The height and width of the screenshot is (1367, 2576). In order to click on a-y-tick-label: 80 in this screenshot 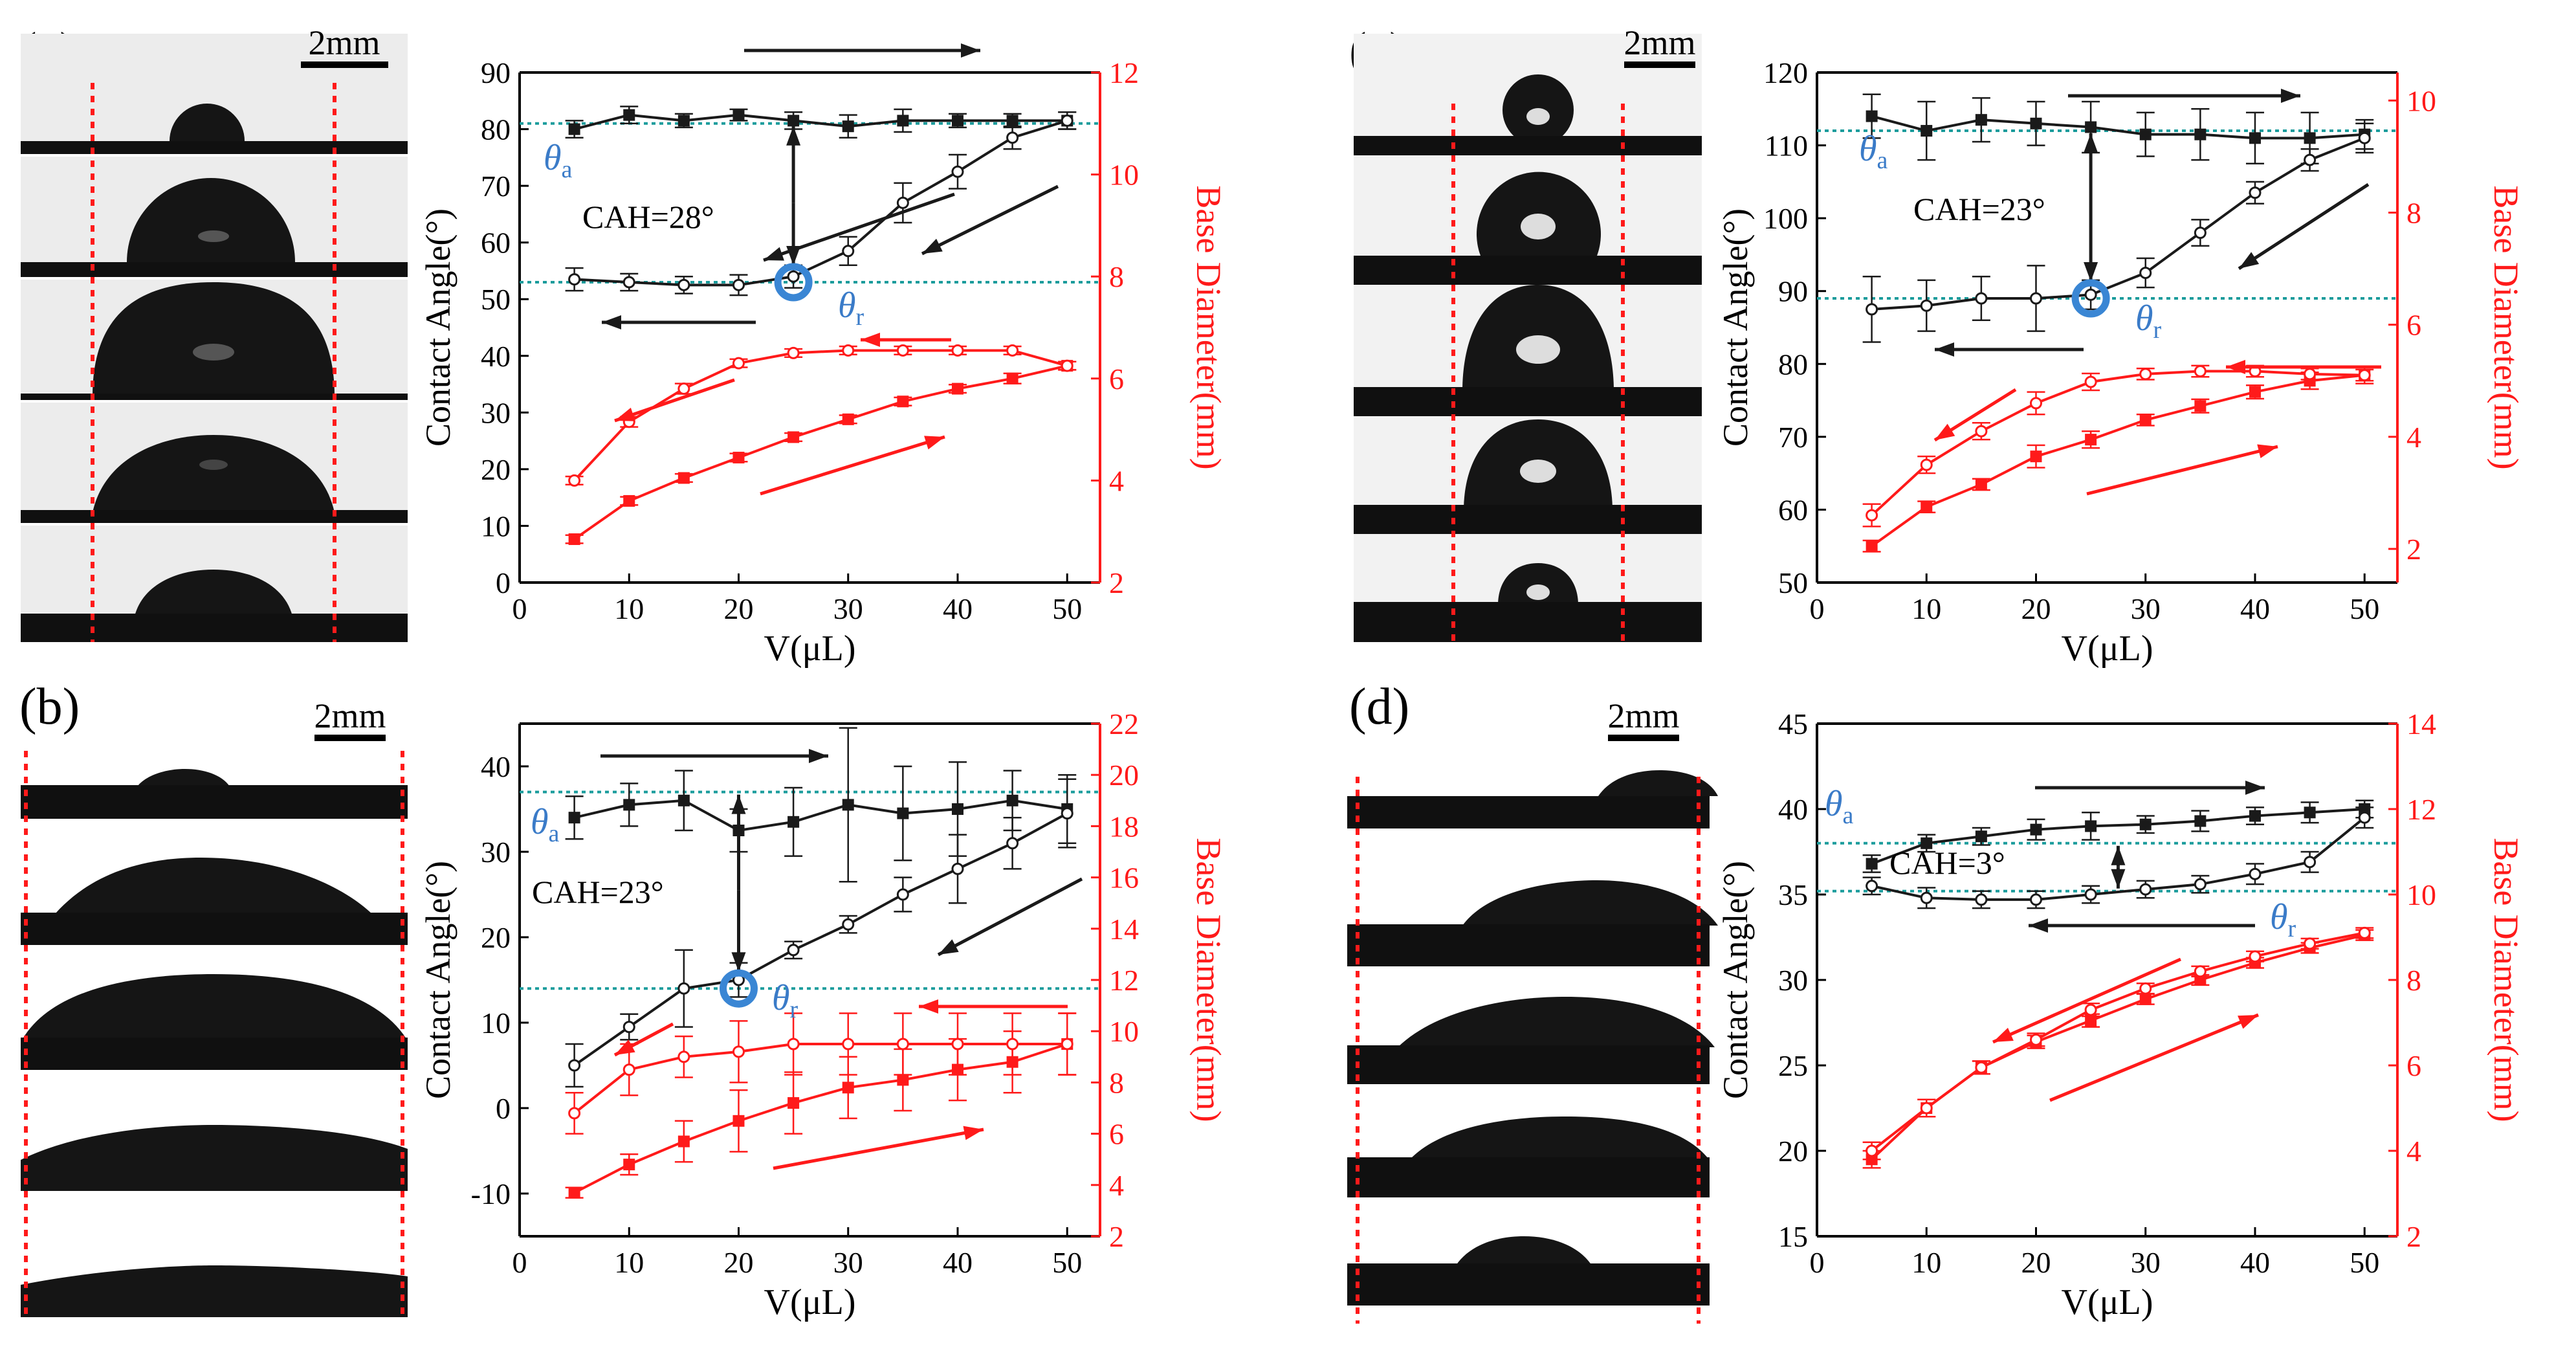, I will do `click(496, 129)`.